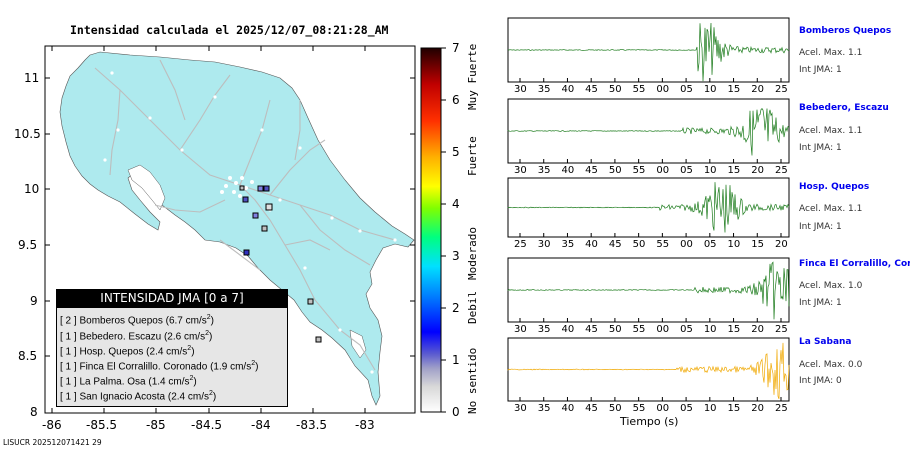  What do you see at coordinates (456, 204) in the screenshot?
I see `scale-label: 4` at bounding box center [456, 204].